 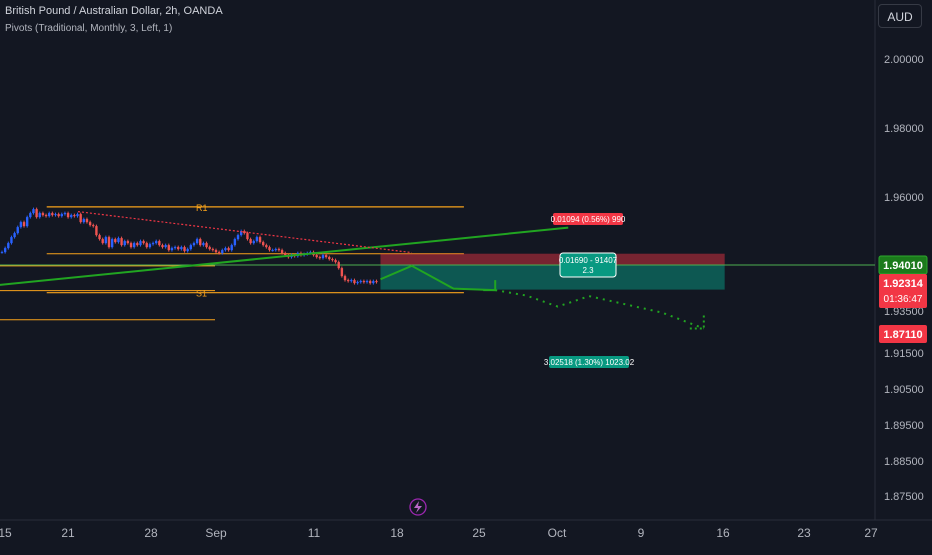 I want to click on x-tick-label: 15, so click(x=6, y=533).